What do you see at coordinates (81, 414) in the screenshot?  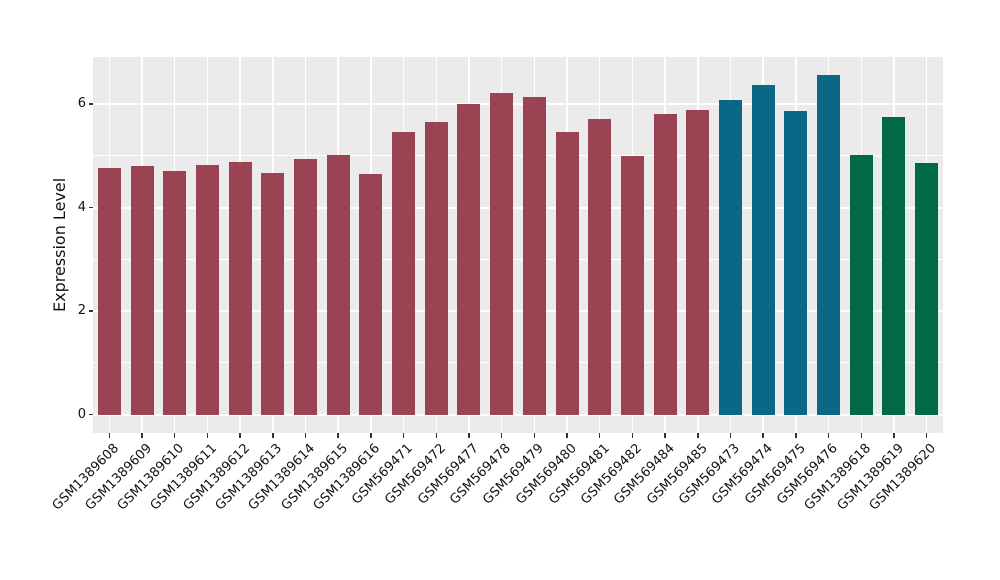 I see `y-tick-label: 0` at bounding box center [81, 414].